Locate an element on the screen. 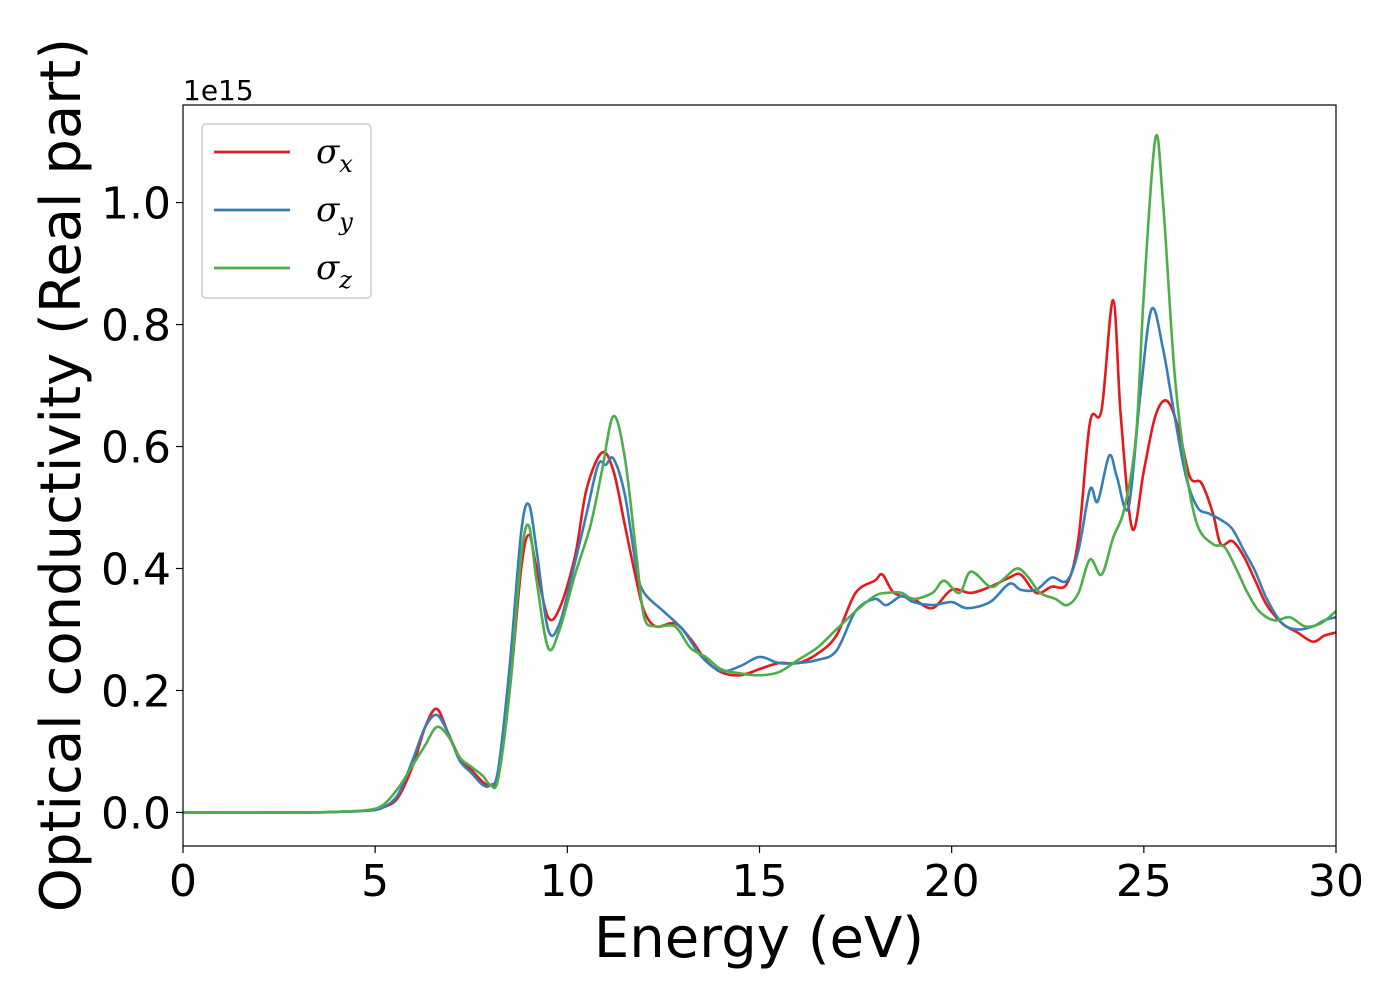 The height and width of the screenshot is (1000, 1400). y-tick-label: 0.6 is located at coordinates (136, 448).